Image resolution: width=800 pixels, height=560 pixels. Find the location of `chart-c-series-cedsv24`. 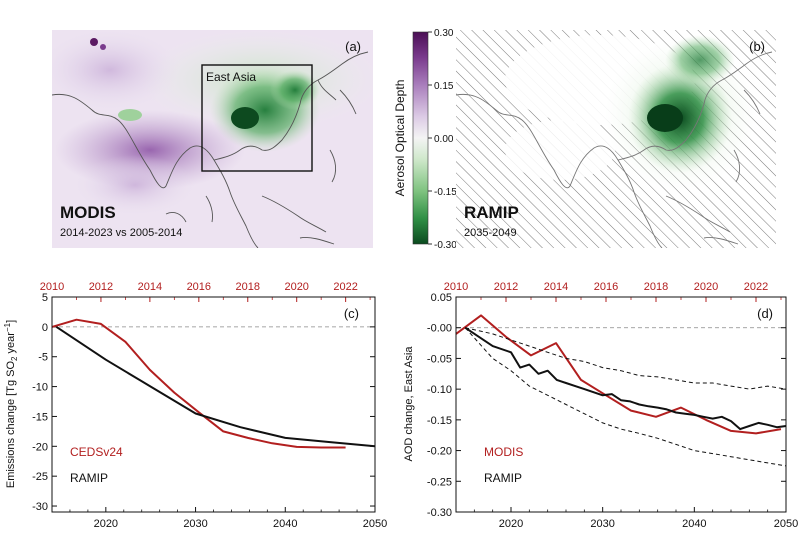

chart-c-series-cedsv24 is located at coordinates (198, 383).